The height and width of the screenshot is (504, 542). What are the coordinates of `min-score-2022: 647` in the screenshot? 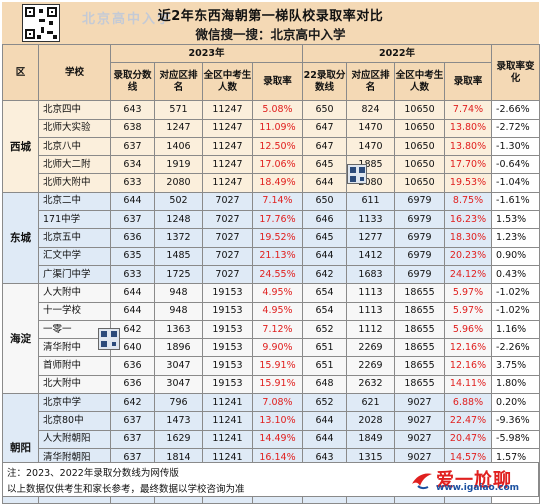 It's located at (325, 128).